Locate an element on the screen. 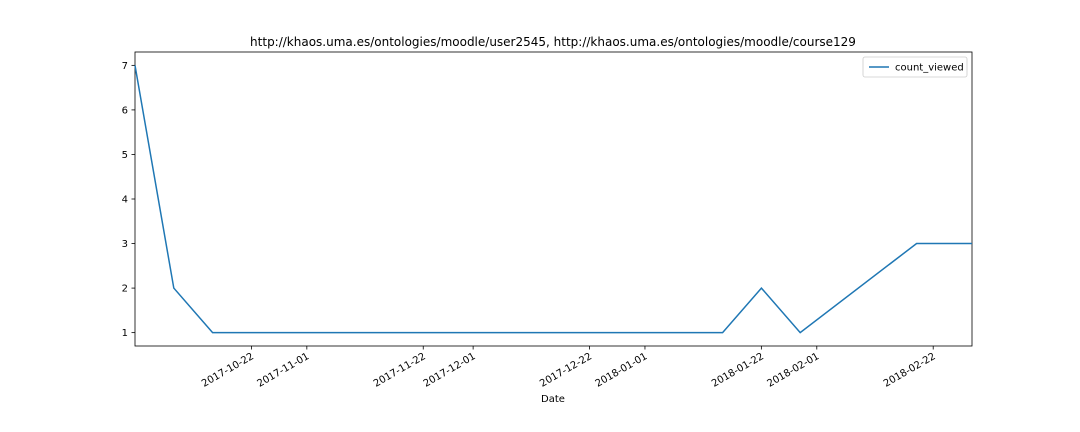 The width and height of the screenshot is (1080, 432). x-tick-label: 2018-01-22 is located at coordinates (738, 370).